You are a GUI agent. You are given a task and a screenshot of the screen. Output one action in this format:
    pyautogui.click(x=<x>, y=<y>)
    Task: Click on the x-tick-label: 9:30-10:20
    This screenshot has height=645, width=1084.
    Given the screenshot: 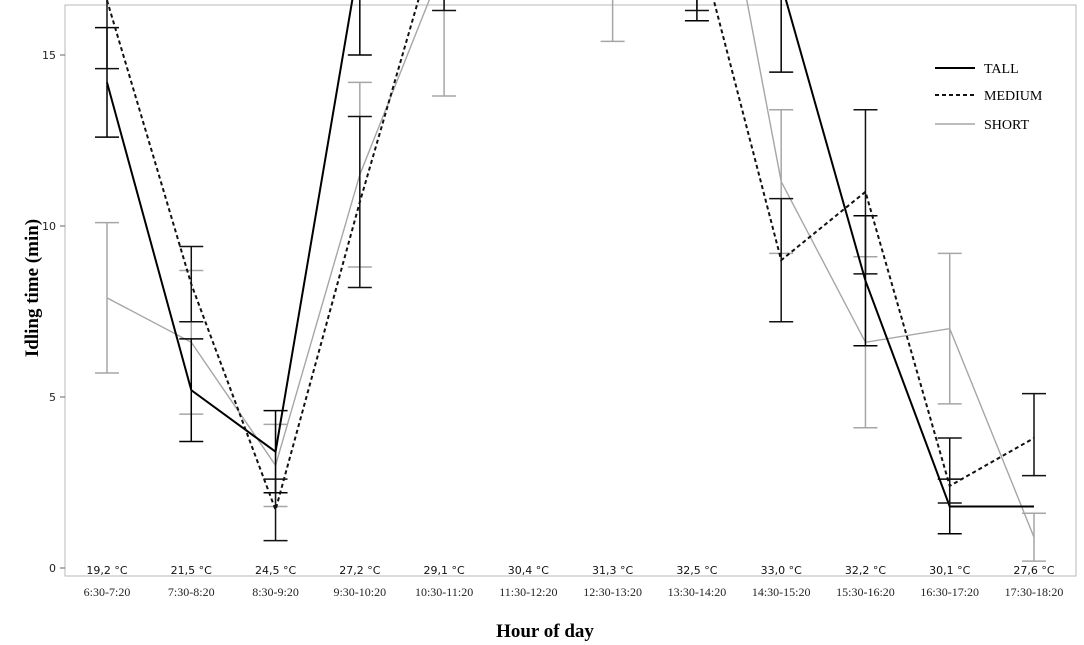 What is the action you would take?
    pyautogui.click(x=359, y=592)
    